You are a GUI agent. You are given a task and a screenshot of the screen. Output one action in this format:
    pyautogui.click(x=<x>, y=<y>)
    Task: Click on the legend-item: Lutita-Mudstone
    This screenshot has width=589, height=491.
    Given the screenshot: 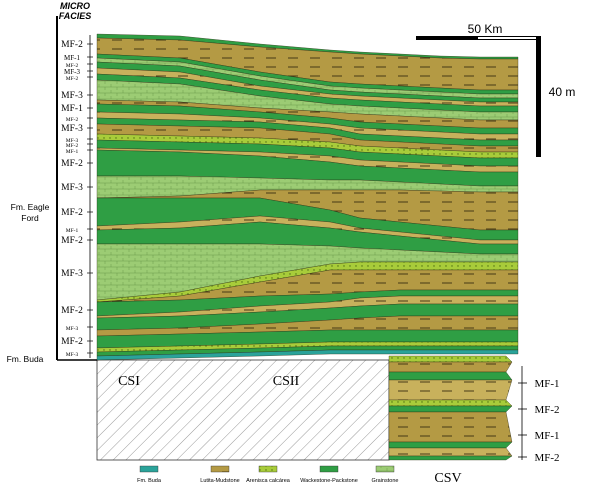 What is the action you would take?
    pyautogui.click(x=220, y=474)
    